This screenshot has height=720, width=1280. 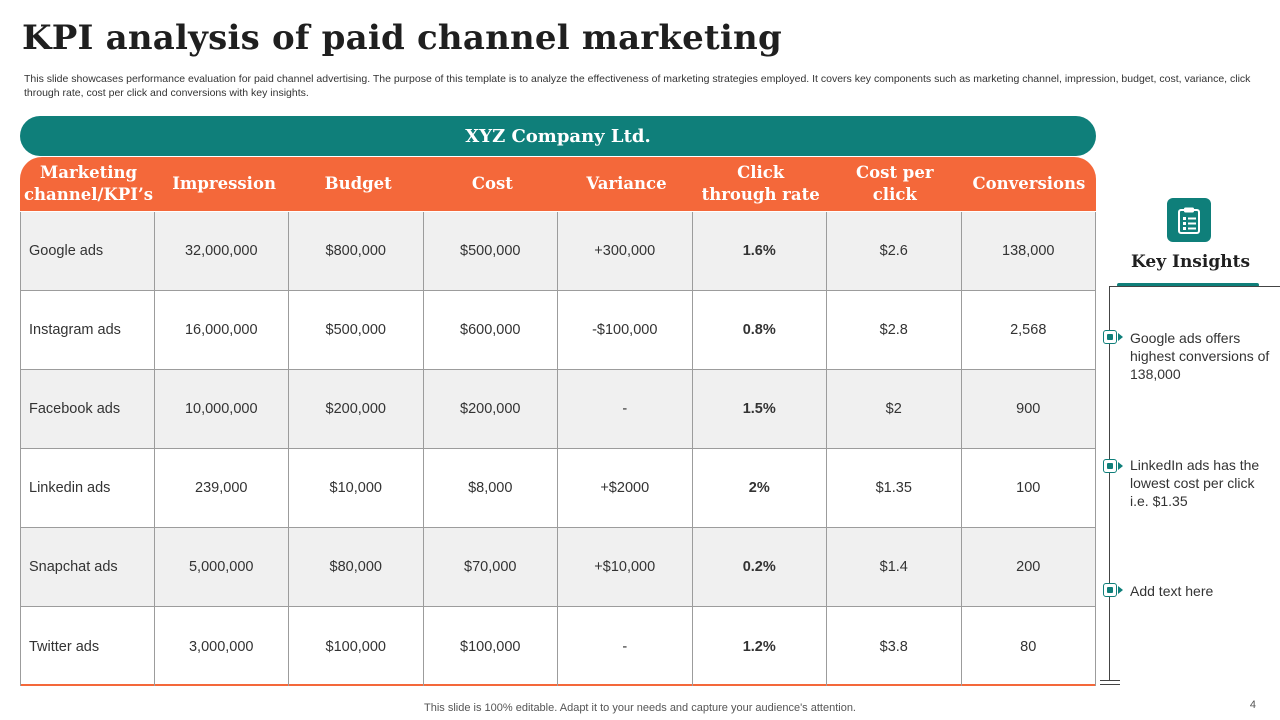 What do you see at coordinates (402, 38) in the screenshot?
I see `page-title: KPI analysis of paid channel marketing` at bounding box center [402, 38].